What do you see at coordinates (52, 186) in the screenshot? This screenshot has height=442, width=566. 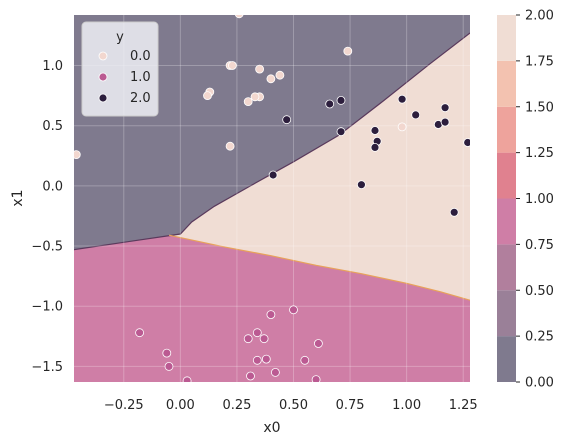 I see `y-tick-label: 0.0` at bounding box center [52, 186].